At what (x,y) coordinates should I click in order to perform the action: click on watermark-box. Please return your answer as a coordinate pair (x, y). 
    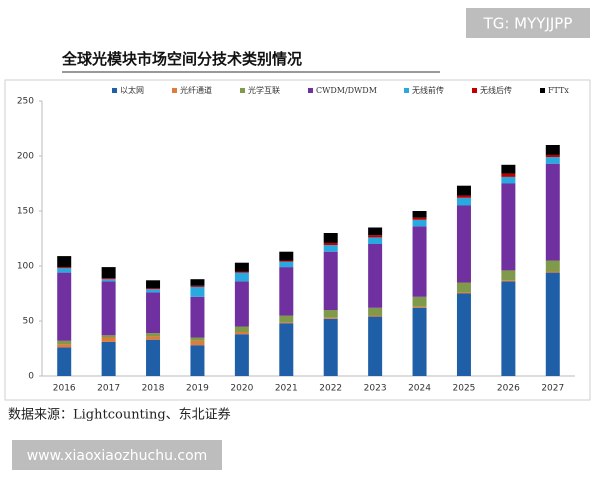
    Looking at the image, I should click on (117, 455).